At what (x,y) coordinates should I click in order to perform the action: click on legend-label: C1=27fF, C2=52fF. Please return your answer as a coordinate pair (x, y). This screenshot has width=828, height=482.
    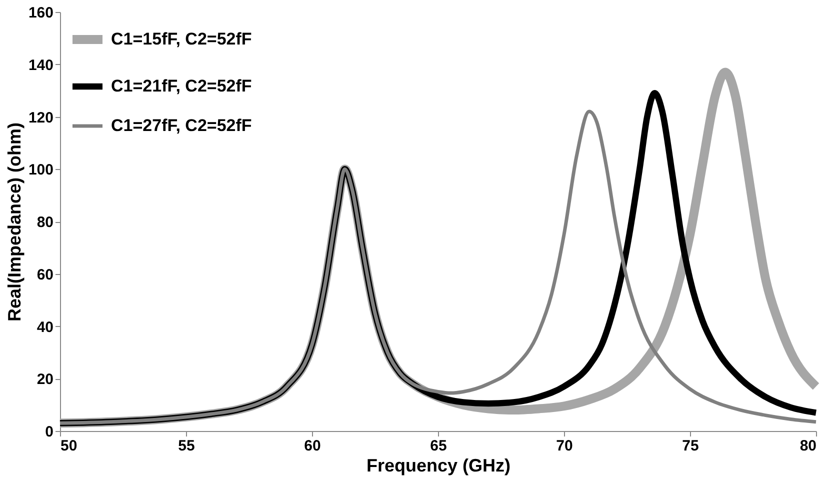
    Looking at the image, I should click on (181, 125).